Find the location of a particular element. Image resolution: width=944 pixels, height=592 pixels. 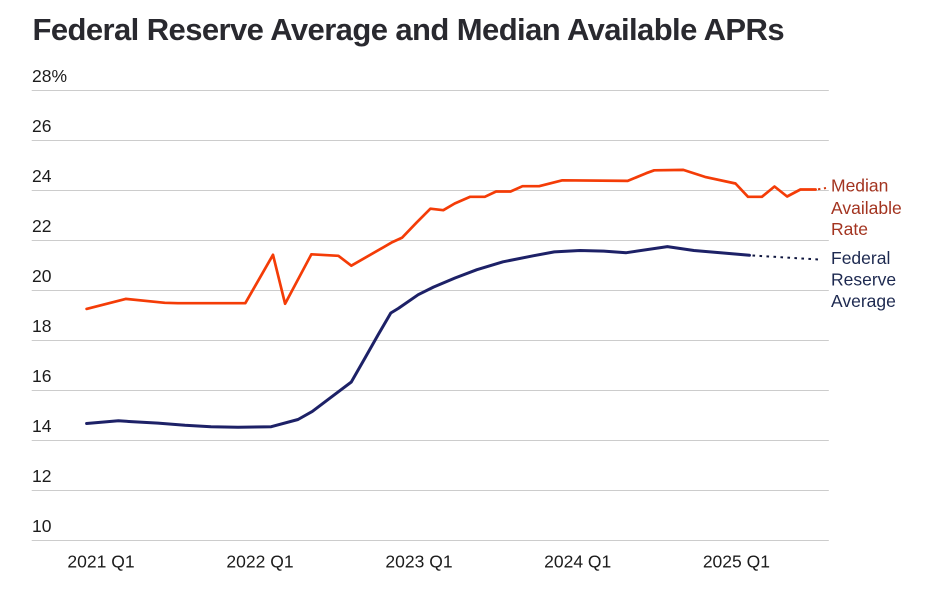

svg-text: 22 is located at coordinates (41, 226).